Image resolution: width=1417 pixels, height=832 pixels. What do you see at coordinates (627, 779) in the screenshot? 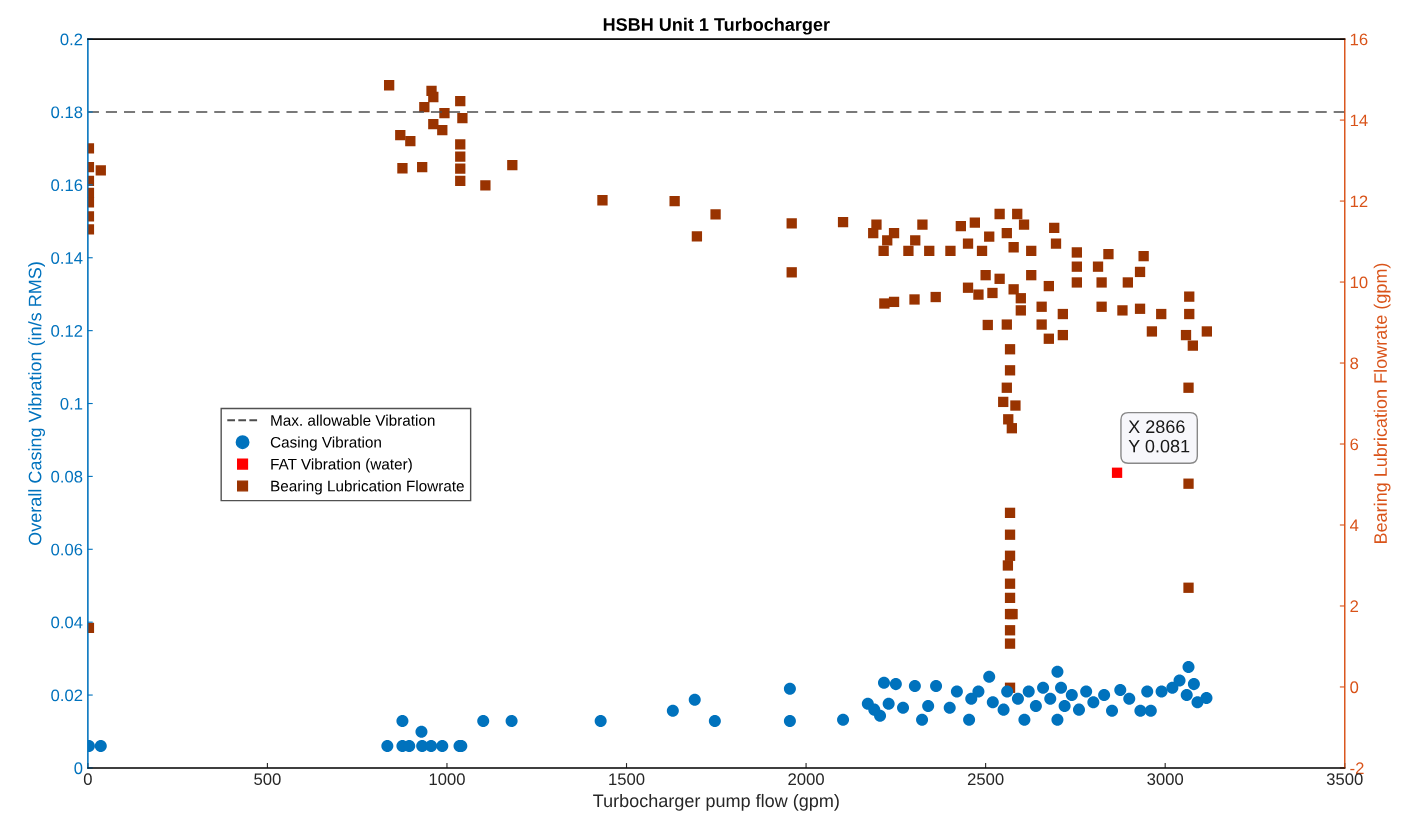
I see `x-tick-label: 1500` at bounding box center [627, 779].